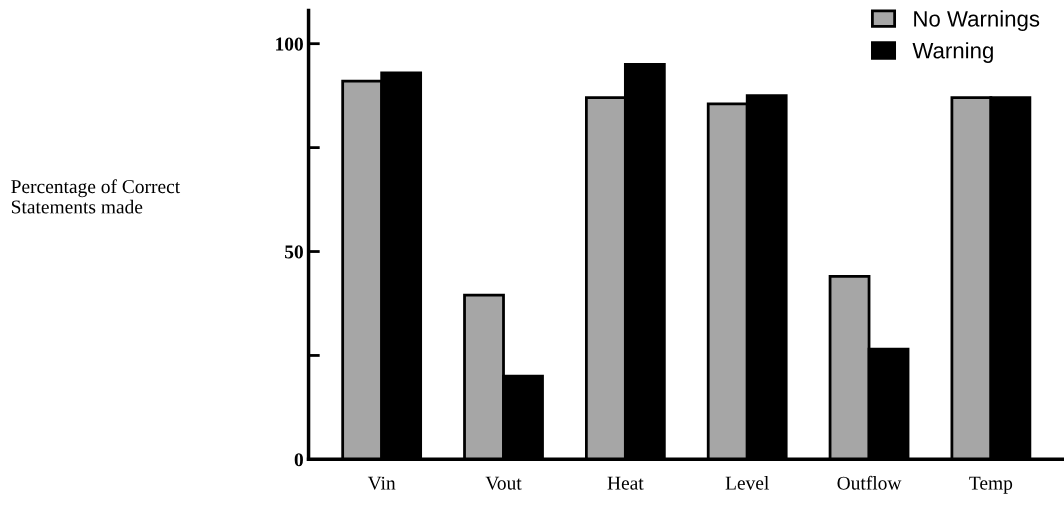 This screenshot has width=1064, height=522. Describe the element at coordinates (294, 252) in the screenshot. I see `y-tick-label: 50` at that location.